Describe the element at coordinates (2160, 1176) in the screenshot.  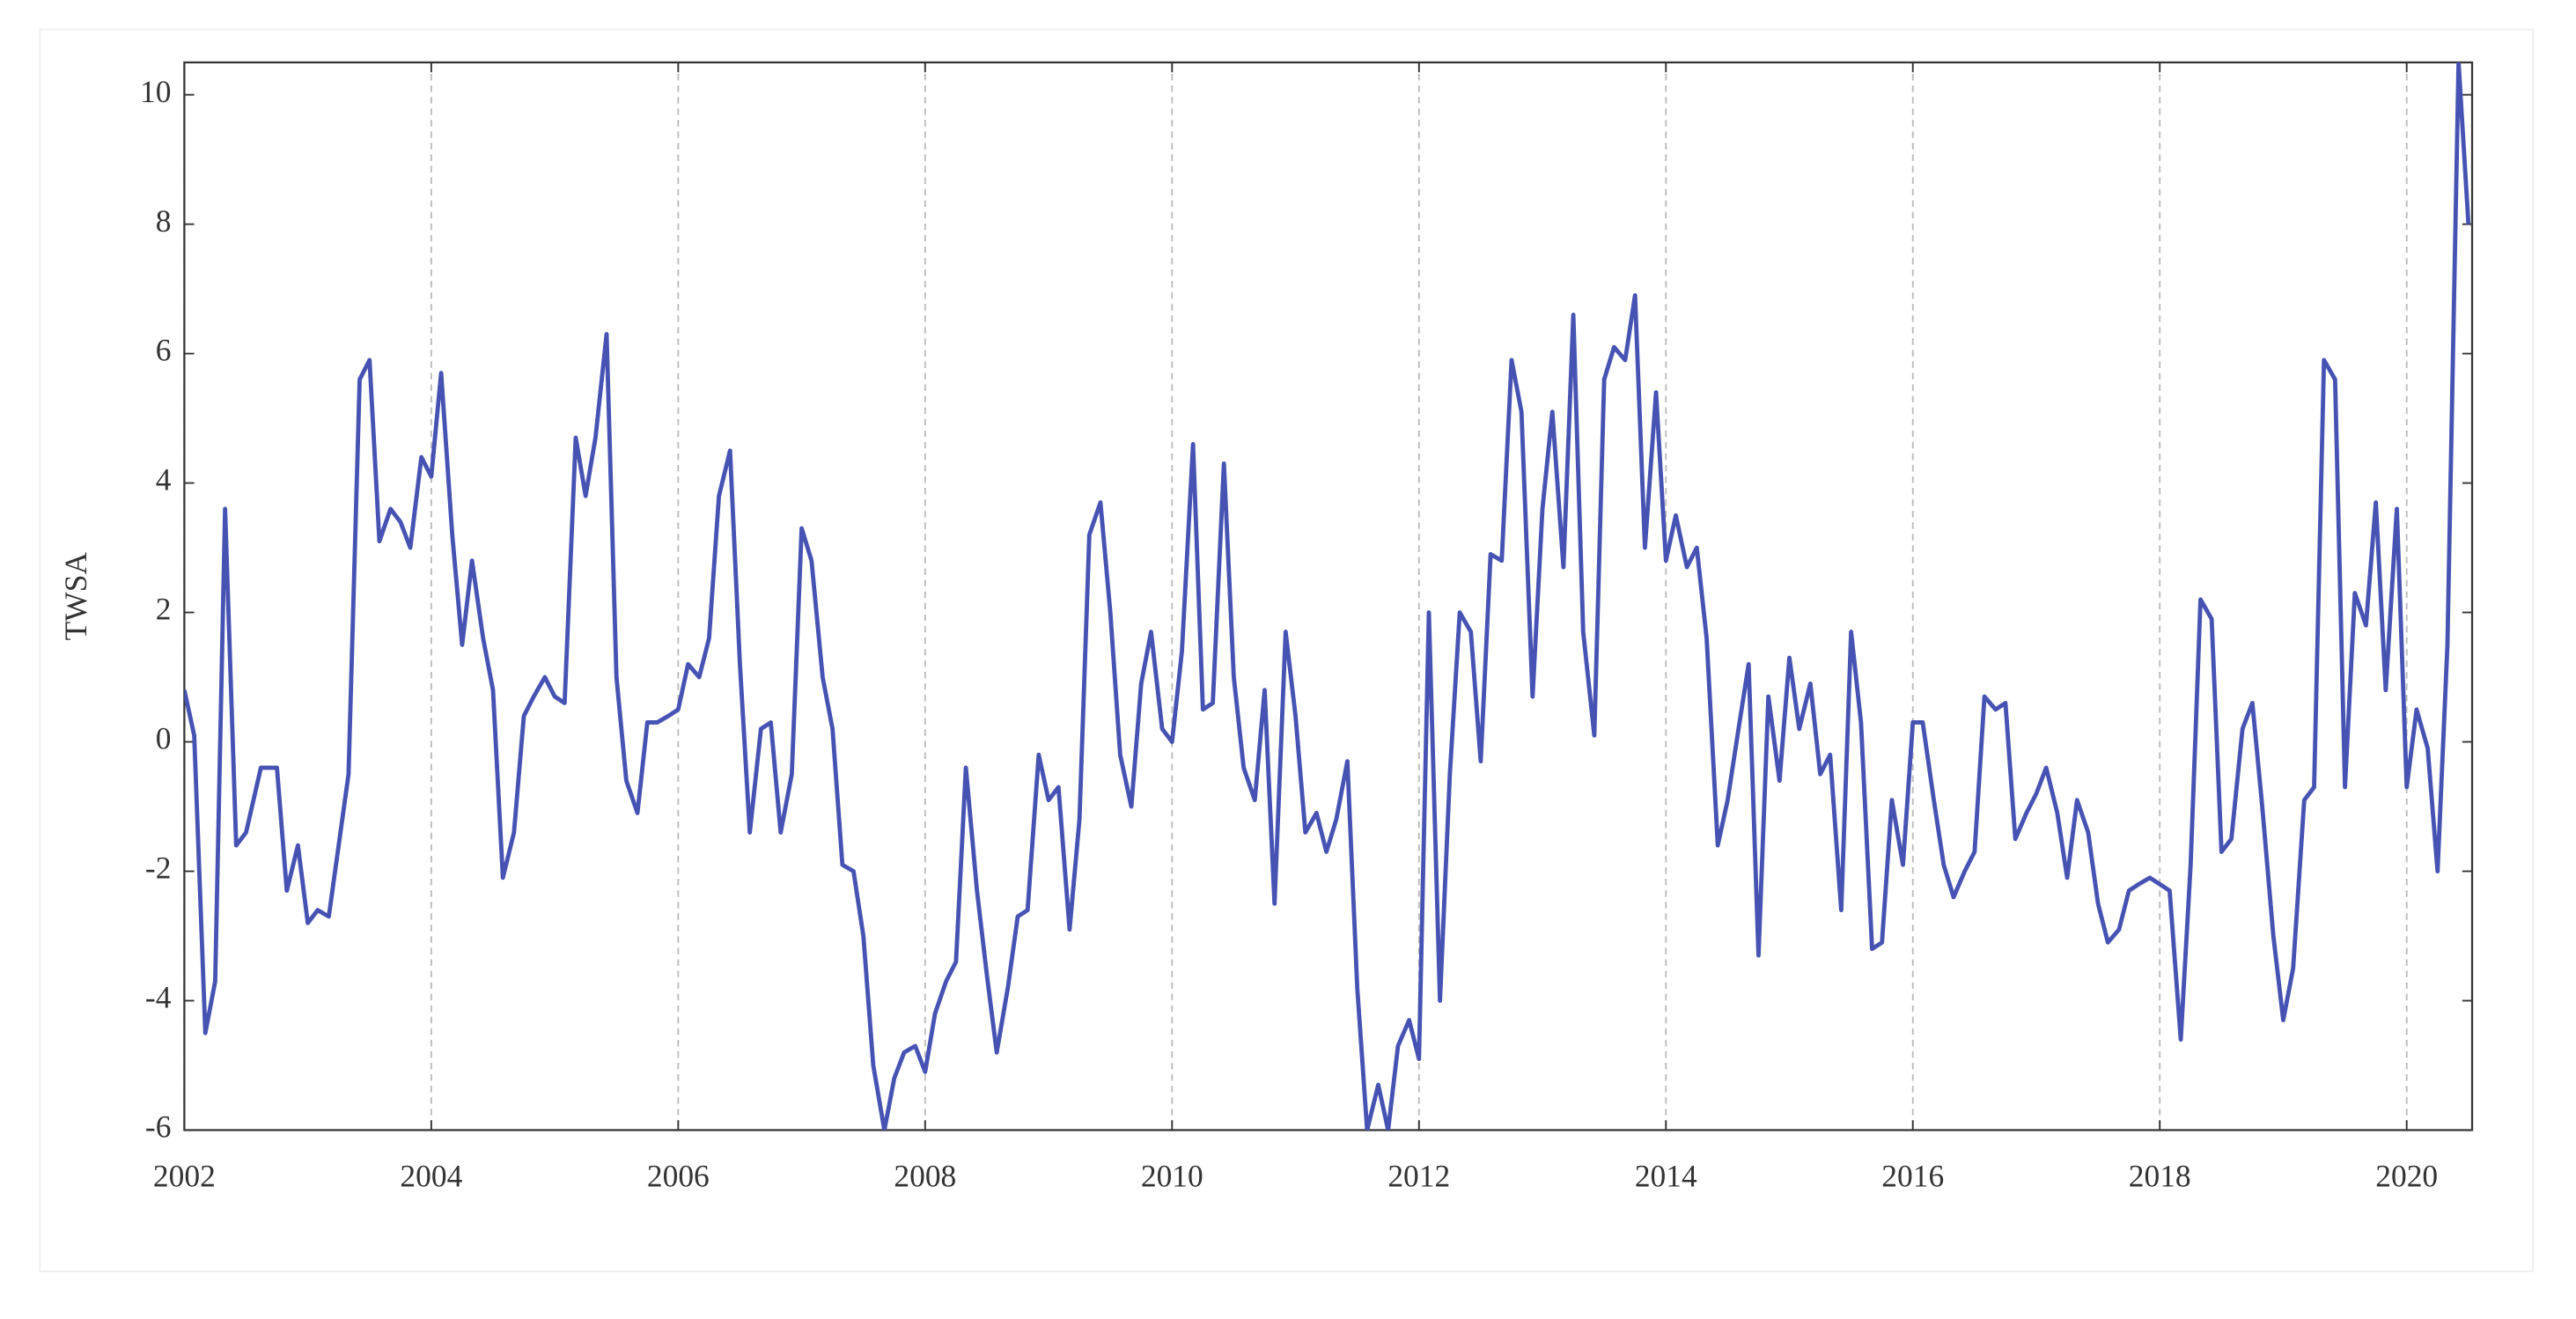
I see `x-tick-label: 2018` at that location.